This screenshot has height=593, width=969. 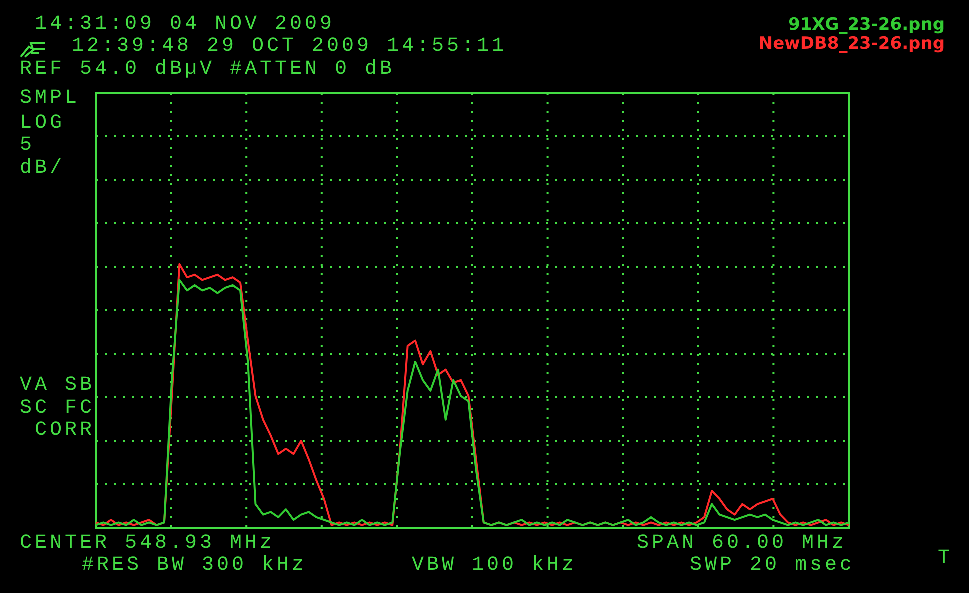 I want to click on text: #RES BW 300 kHz, so click(x=195, y=565).